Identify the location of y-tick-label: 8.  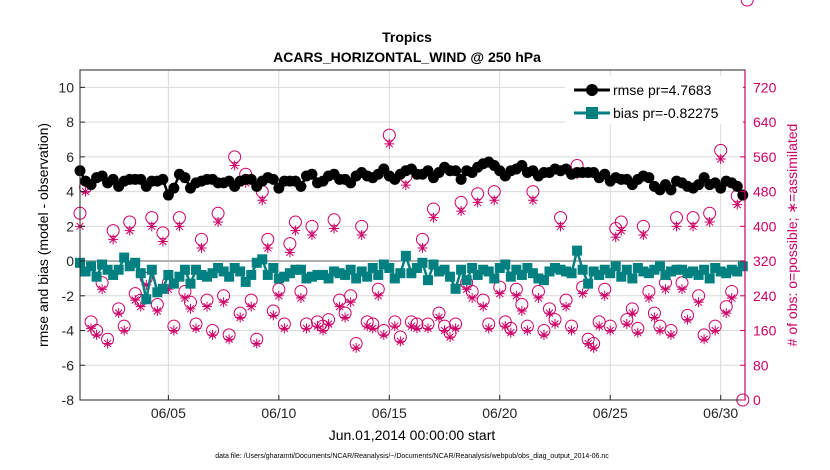
(70, 122).